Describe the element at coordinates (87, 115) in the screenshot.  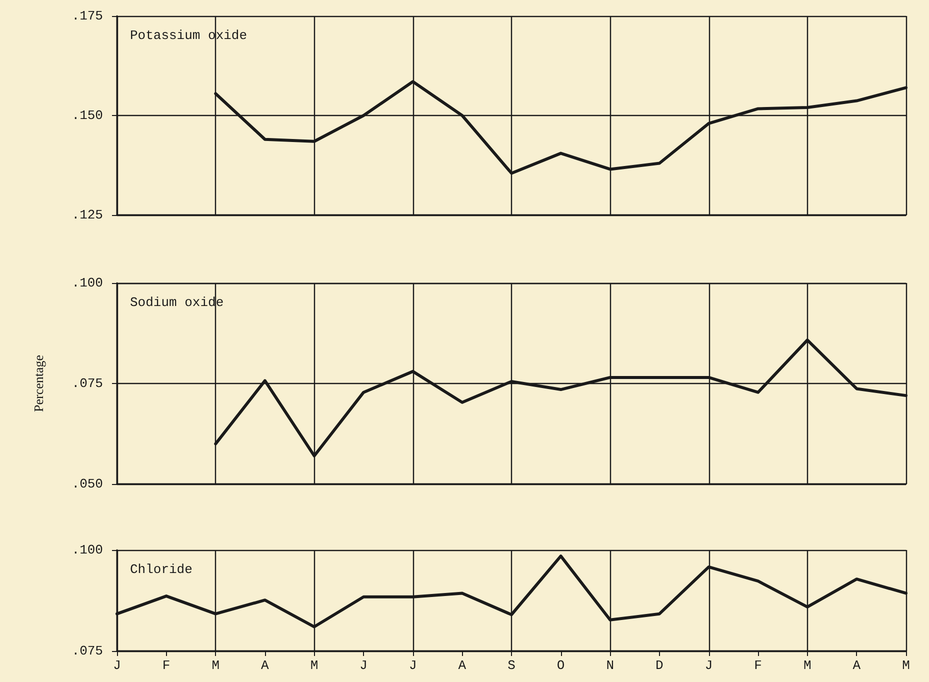
I see `y-tick-label: .150` at that location.